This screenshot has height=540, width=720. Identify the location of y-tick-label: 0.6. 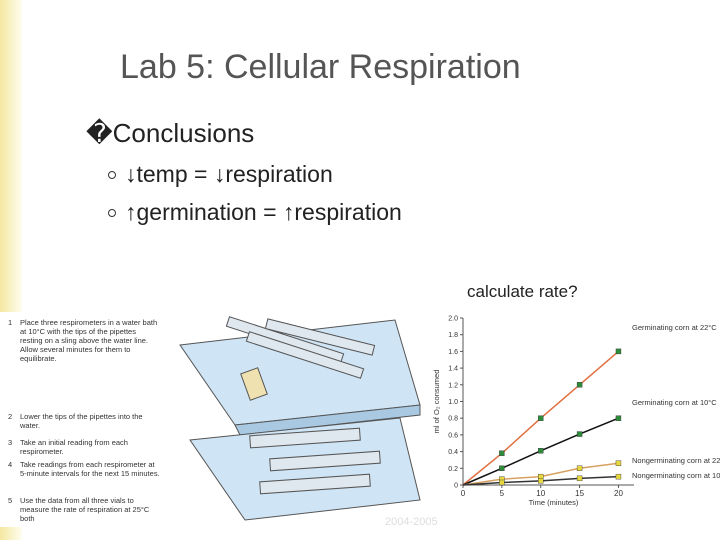
(453, 435).